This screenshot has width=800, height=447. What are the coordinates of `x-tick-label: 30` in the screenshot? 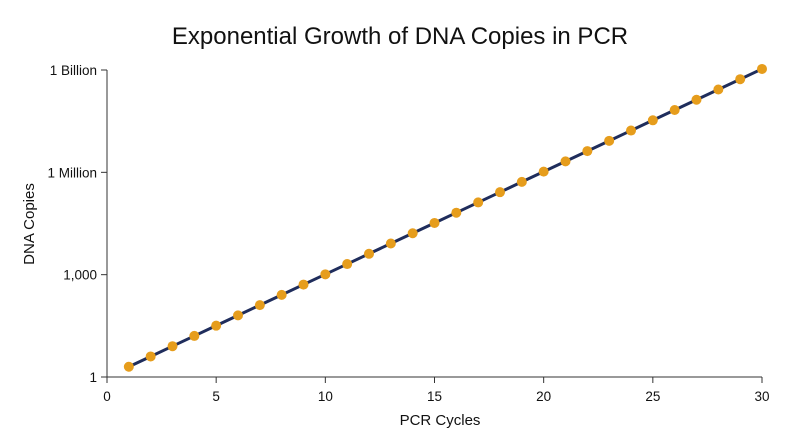 It's located at (761, 396).